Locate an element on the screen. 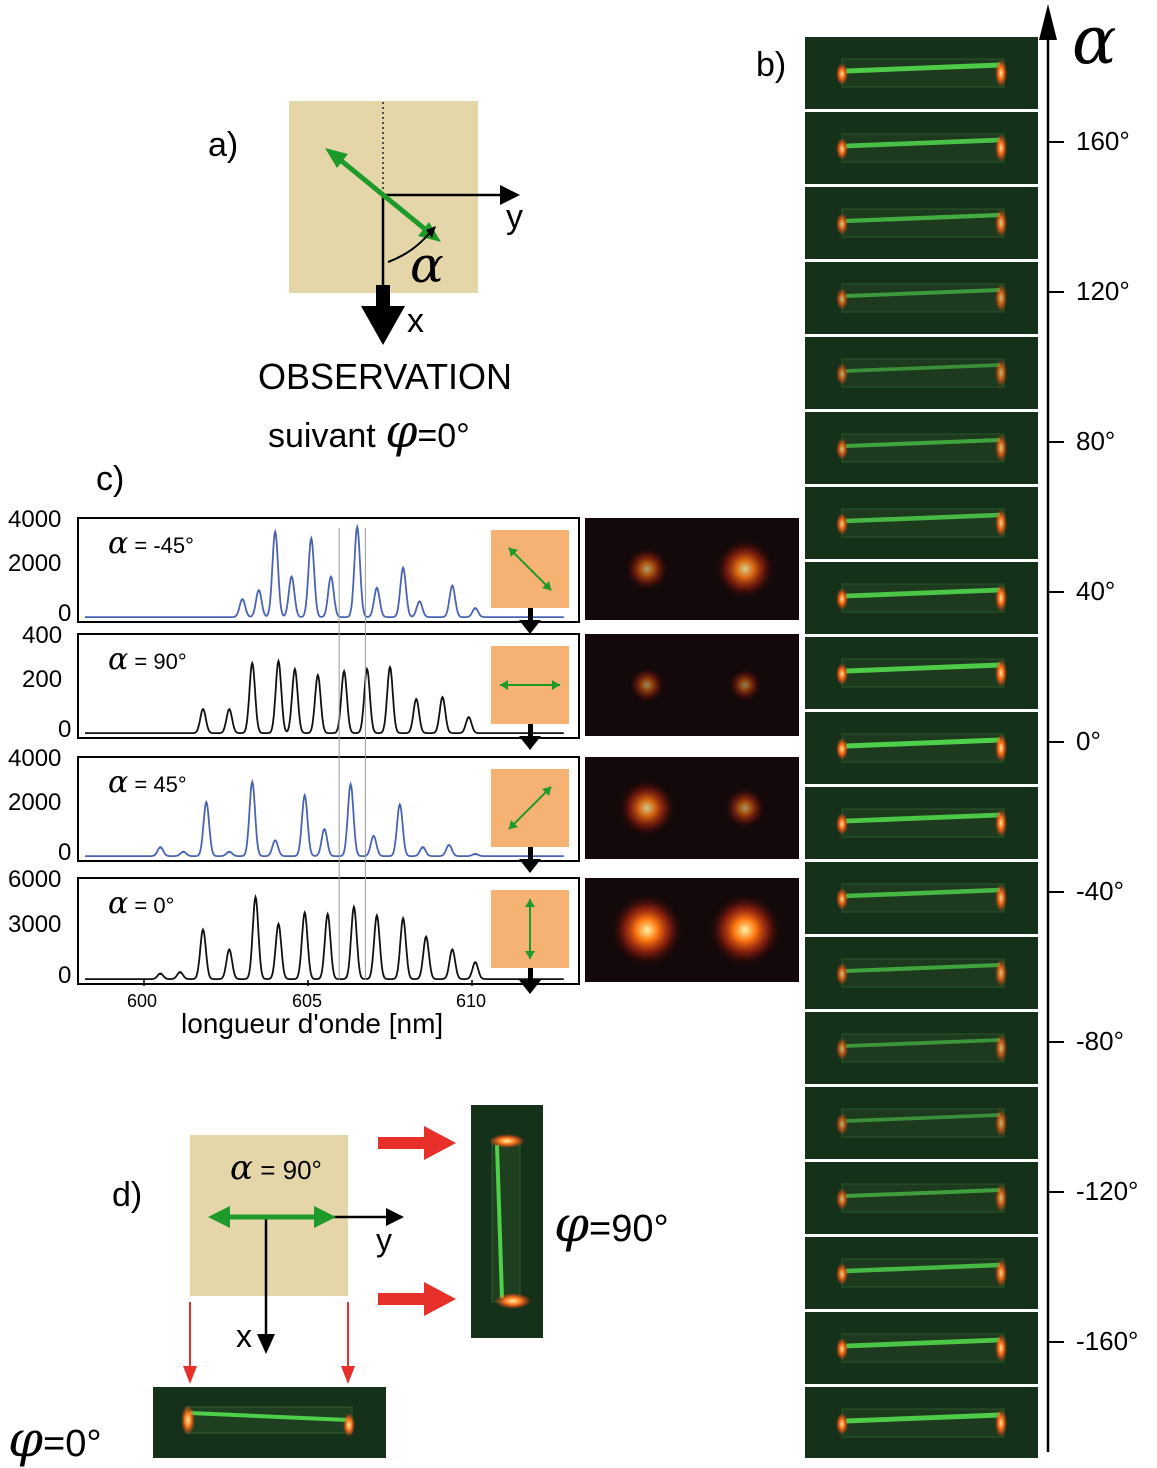 The height and width of the screenshot is (1468, 1157). alpha-value: = 45° is located at coordinates (160, 784).